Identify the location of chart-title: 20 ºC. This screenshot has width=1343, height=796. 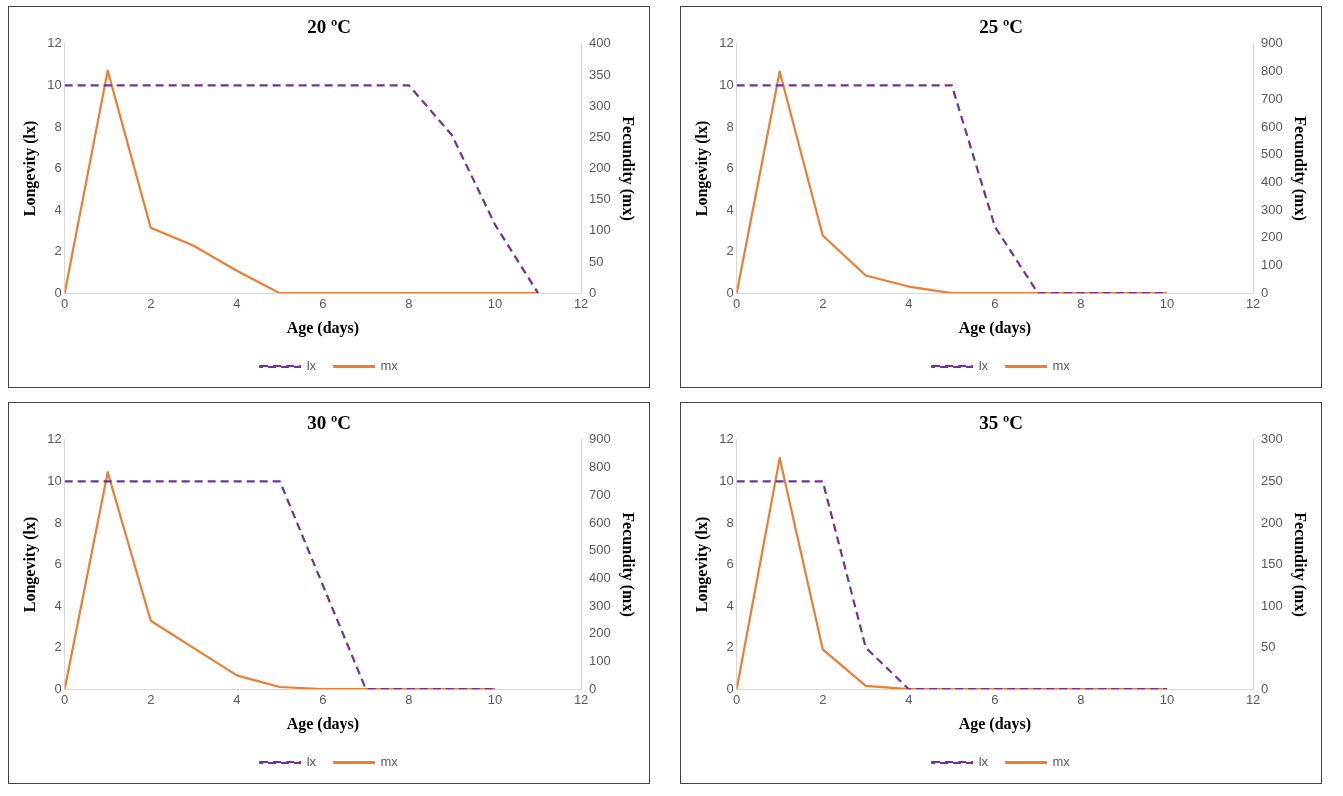
(329, 27).